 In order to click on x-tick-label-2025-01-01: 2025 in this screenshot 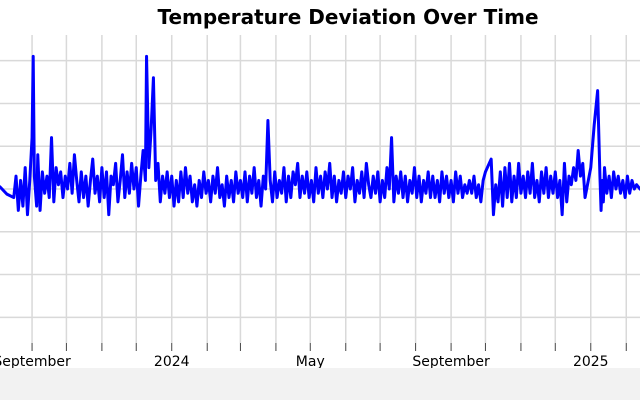, I will do `click(591, 362)`.